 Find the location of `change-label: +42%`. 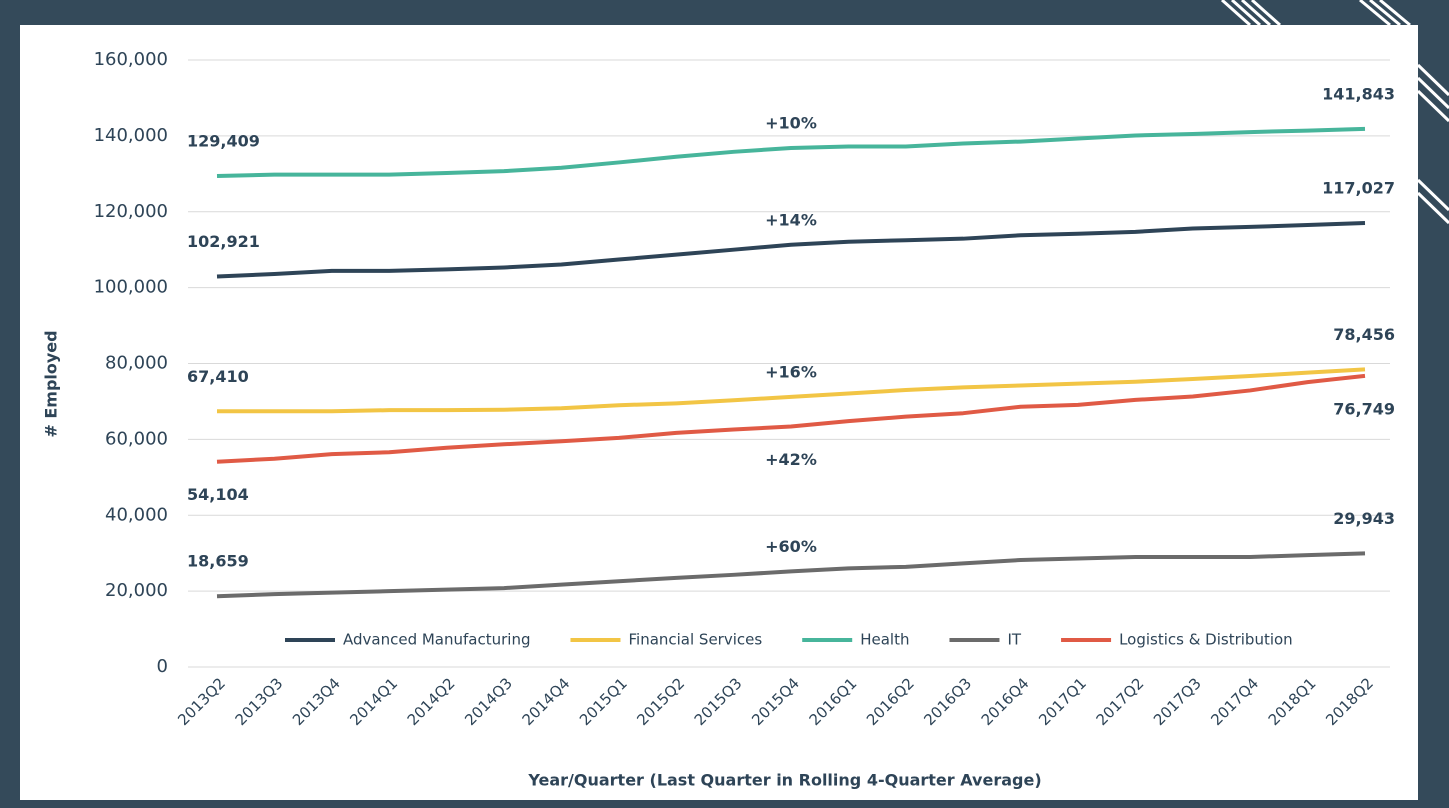

change-label: +42% is located at coordinates (791, 459).